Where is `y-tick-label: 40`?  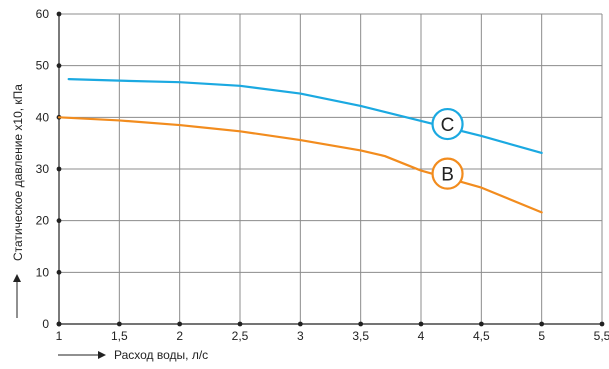 y-tick-label: 40 is located at coordinates (43, 117).